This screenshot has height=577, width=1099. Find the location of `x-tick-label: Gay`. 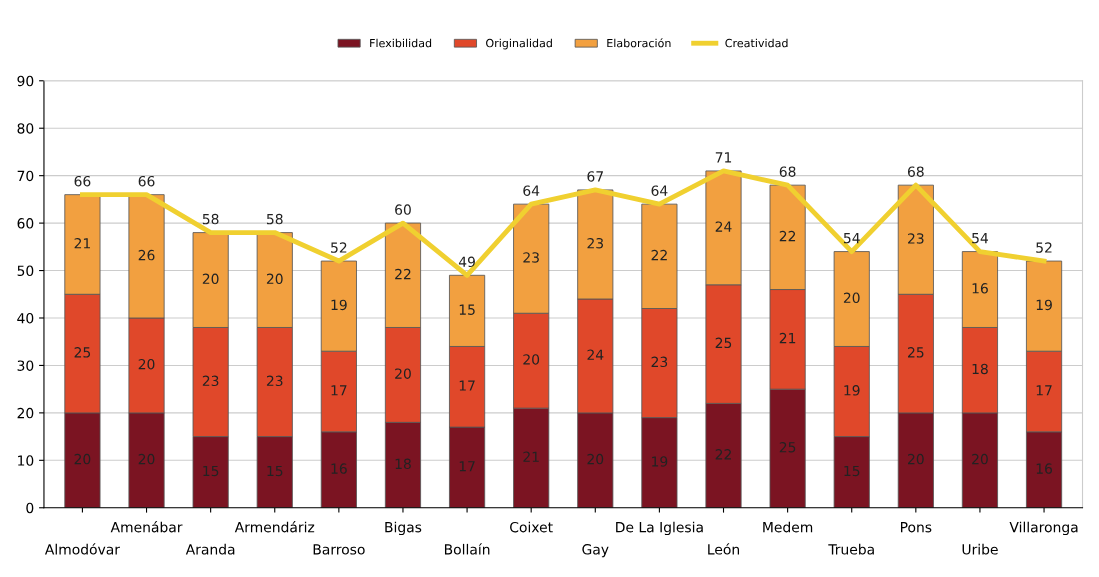

x-tick-label: Gay is located at coordinates (595, 551).